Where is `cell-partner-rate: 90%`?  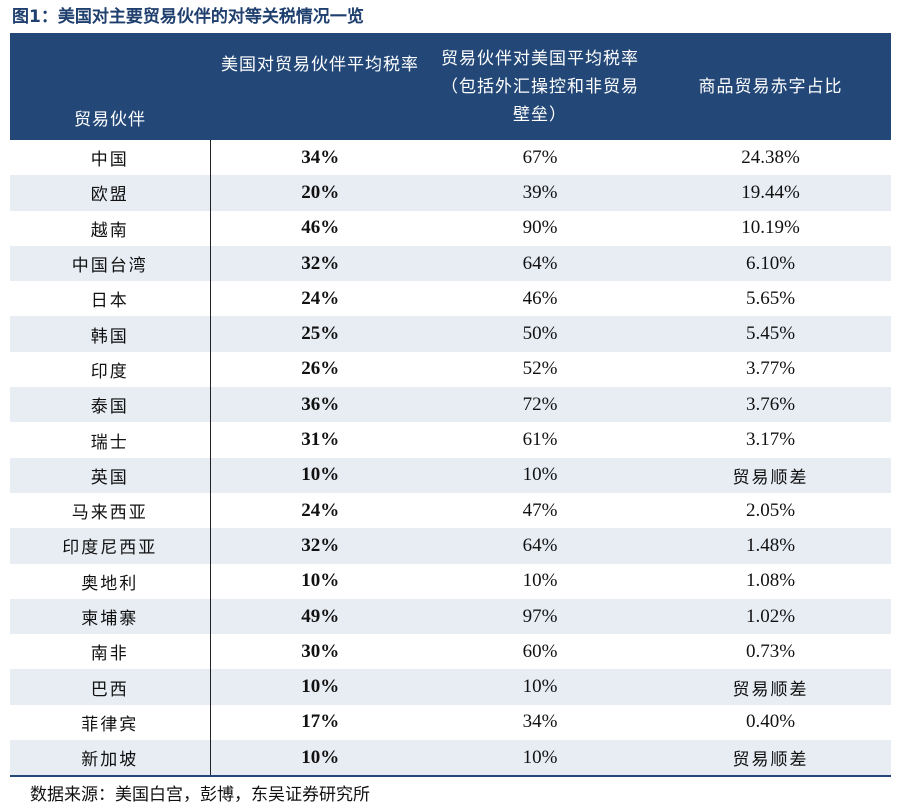
cell-partner-rate: 90% is located at coordinates (540, 228).